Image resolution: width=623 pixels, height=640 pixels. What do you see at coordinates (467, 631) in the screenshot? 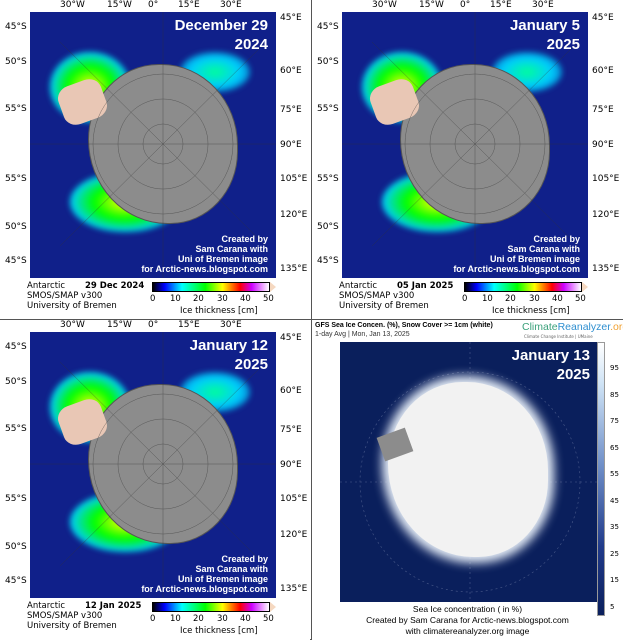
I see `caption-line: with climatereanalyzer.org image` at bounding box center [467, 631].